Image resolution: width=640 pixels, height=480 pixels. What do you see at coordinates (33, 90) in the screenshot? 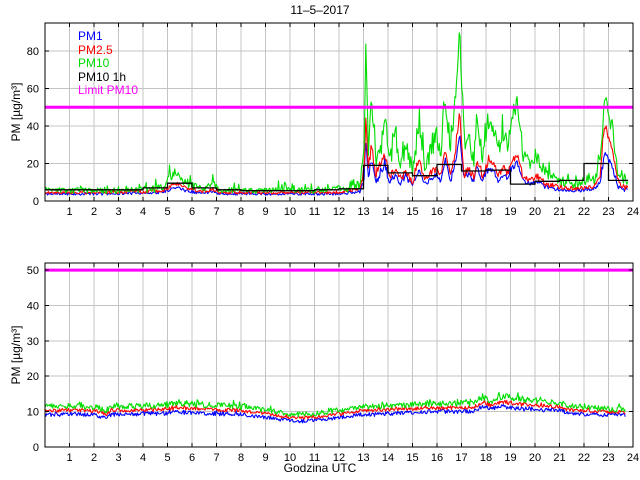
I see `y-tick-label: 60` at bounding box center [33, 90].